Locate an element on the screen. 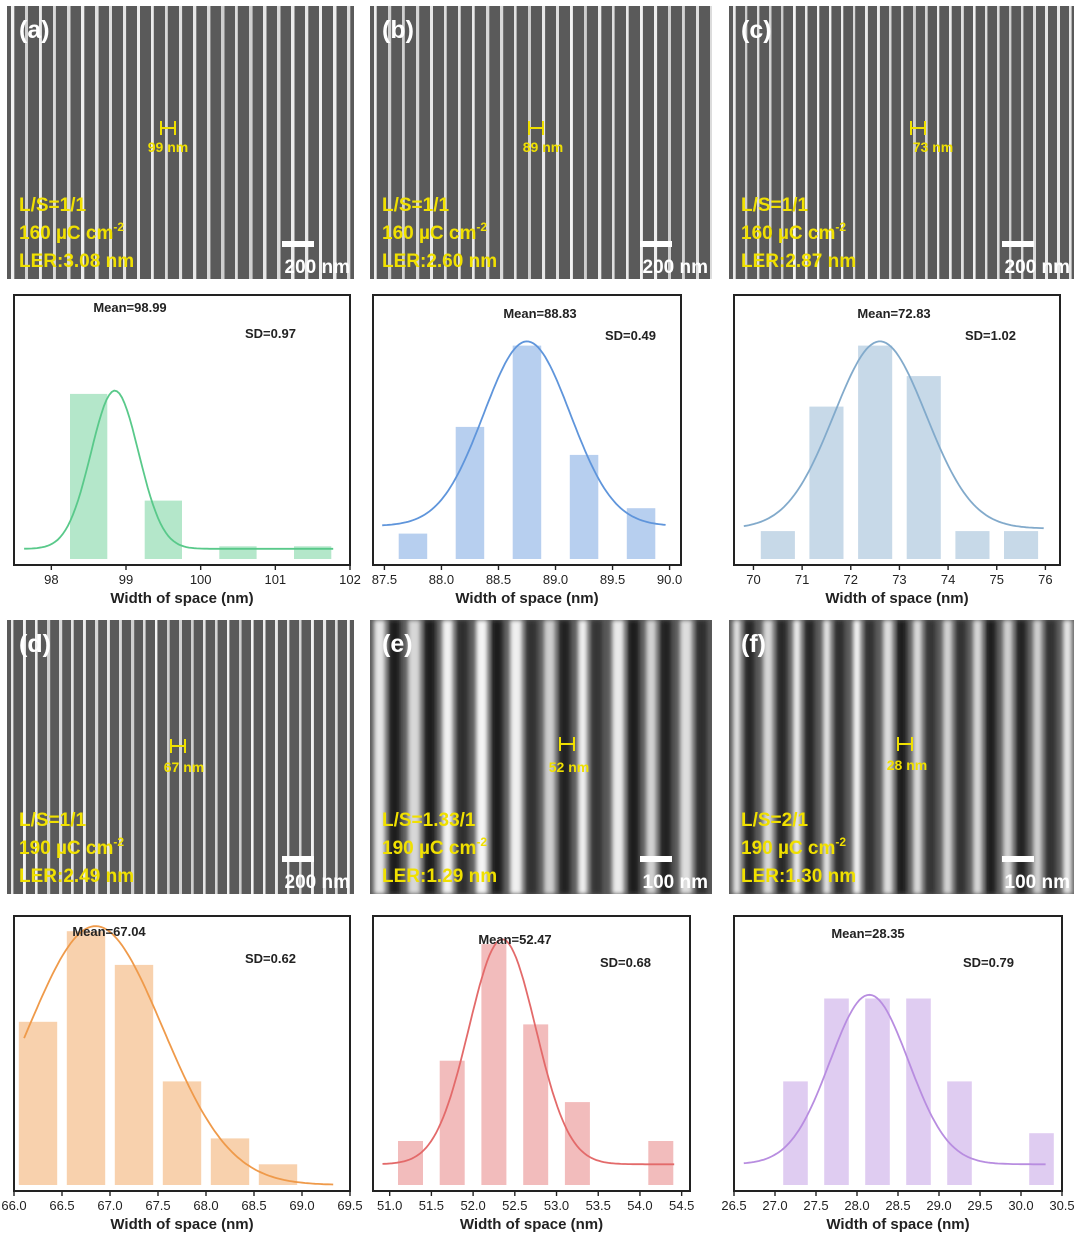 Image resolution: width=1080 pixels, height=1241 pixels. x-tick-label: 89.0 is located at coordinates (555, 579).